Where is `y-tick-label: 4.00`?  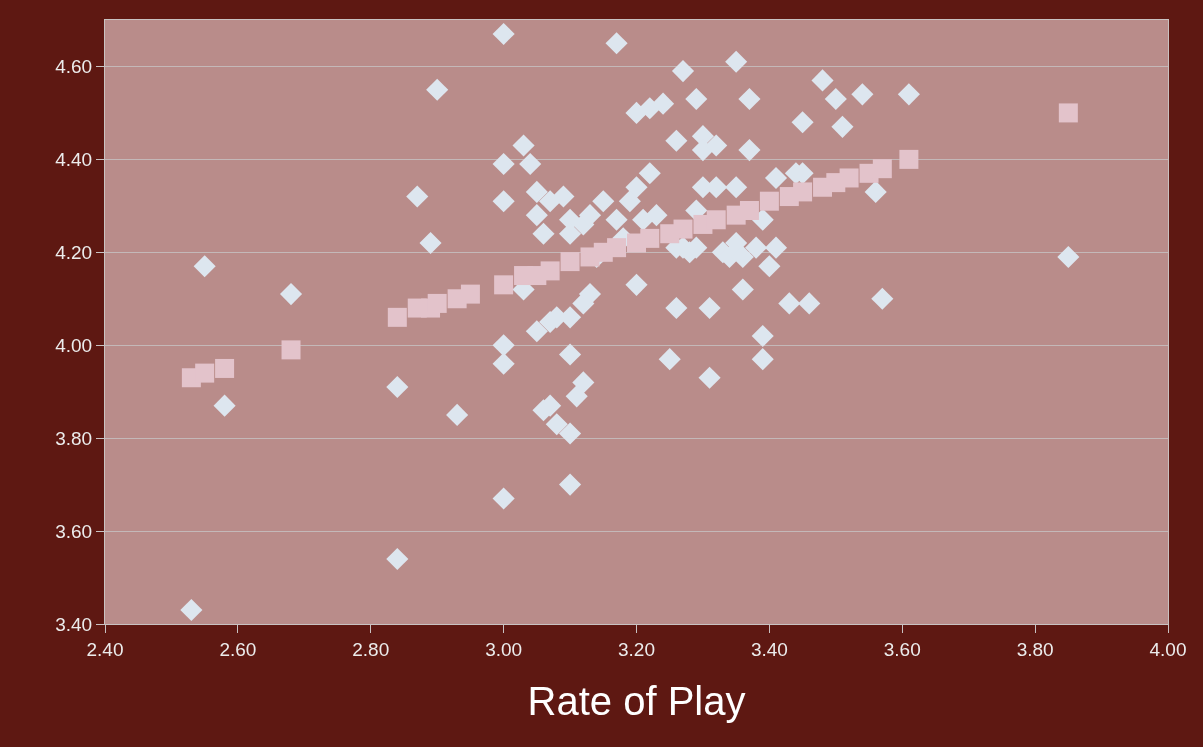 y-tick-label: 4.00 is located at coordinates (74, 345).